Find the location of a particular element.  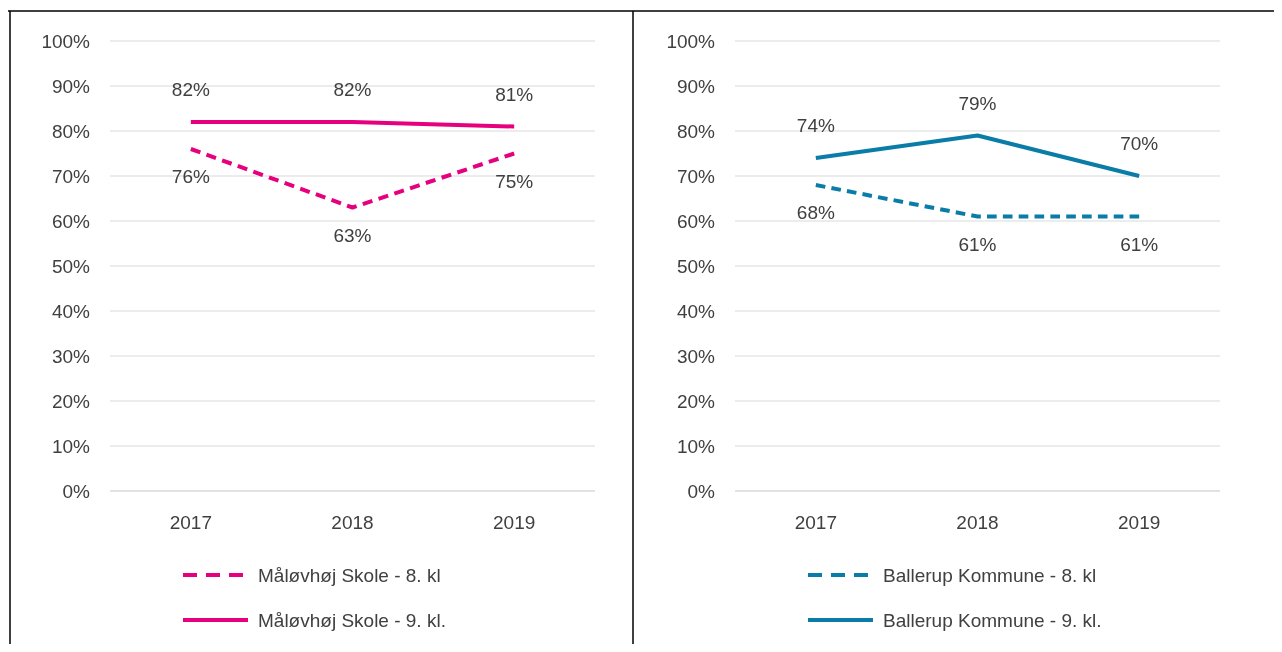

data-label: 81% is located at coordinates (514, 94).